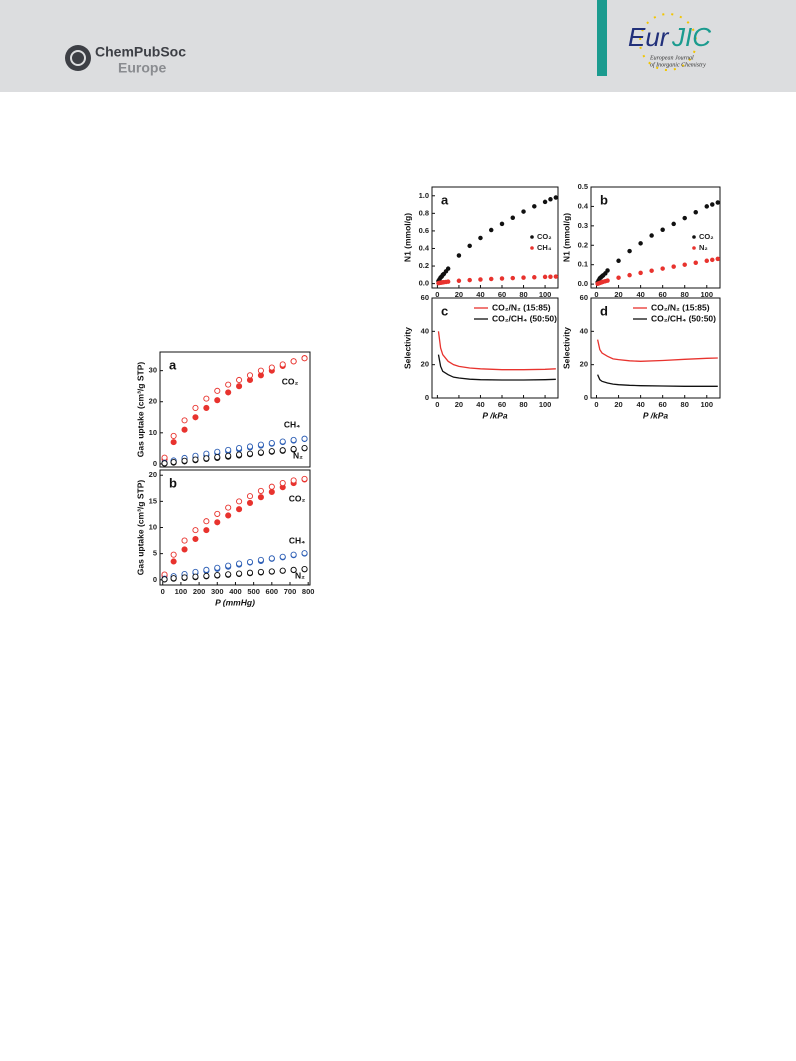  What do you see at coordinates (583, 205) in the screenshot?
I see `y-tick-label: 0.4` at bounding box center [583, 205].